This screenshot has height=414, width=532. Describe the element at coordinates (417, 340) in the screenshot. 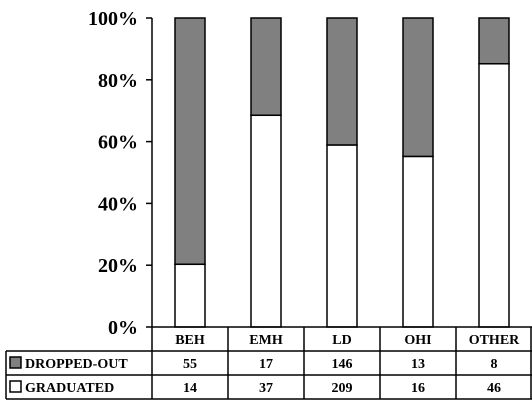

I see `x-tick-label: OHI` at that location.